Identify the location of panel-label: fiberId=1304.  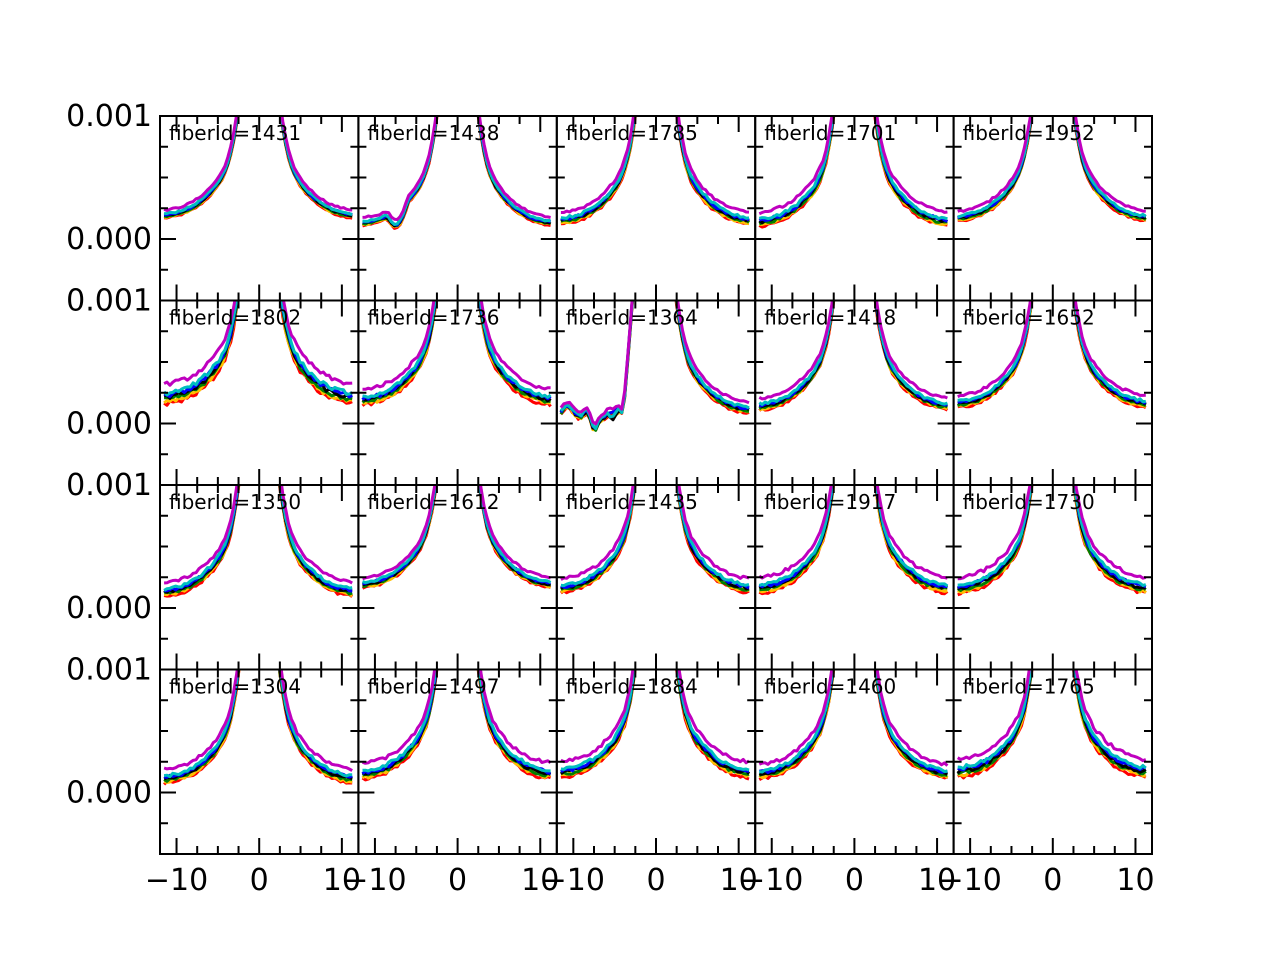
(235, 687).